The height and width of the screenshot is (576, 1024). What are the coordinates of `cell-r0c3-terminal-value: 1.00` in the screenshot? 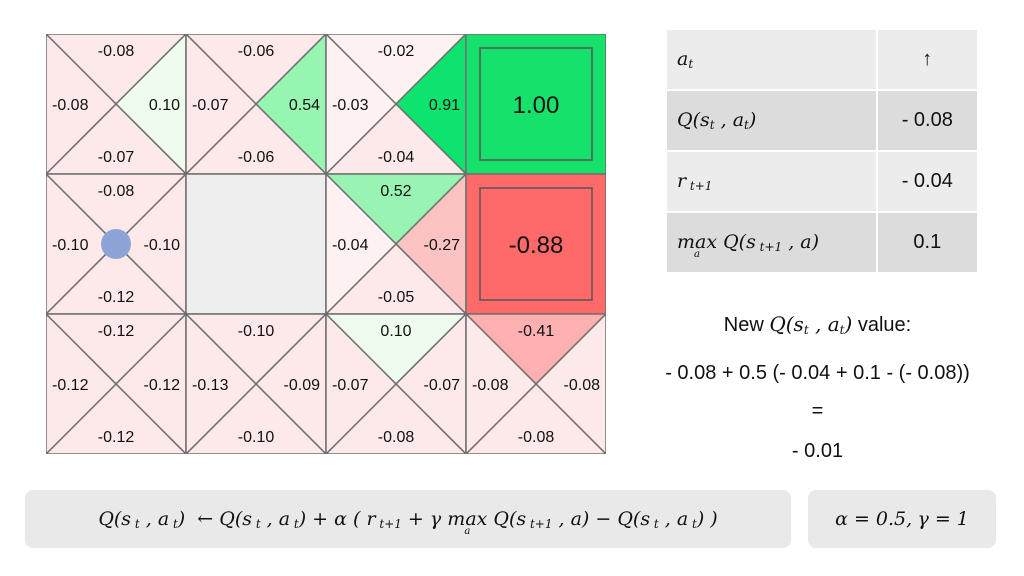 It's located at (536, 105).